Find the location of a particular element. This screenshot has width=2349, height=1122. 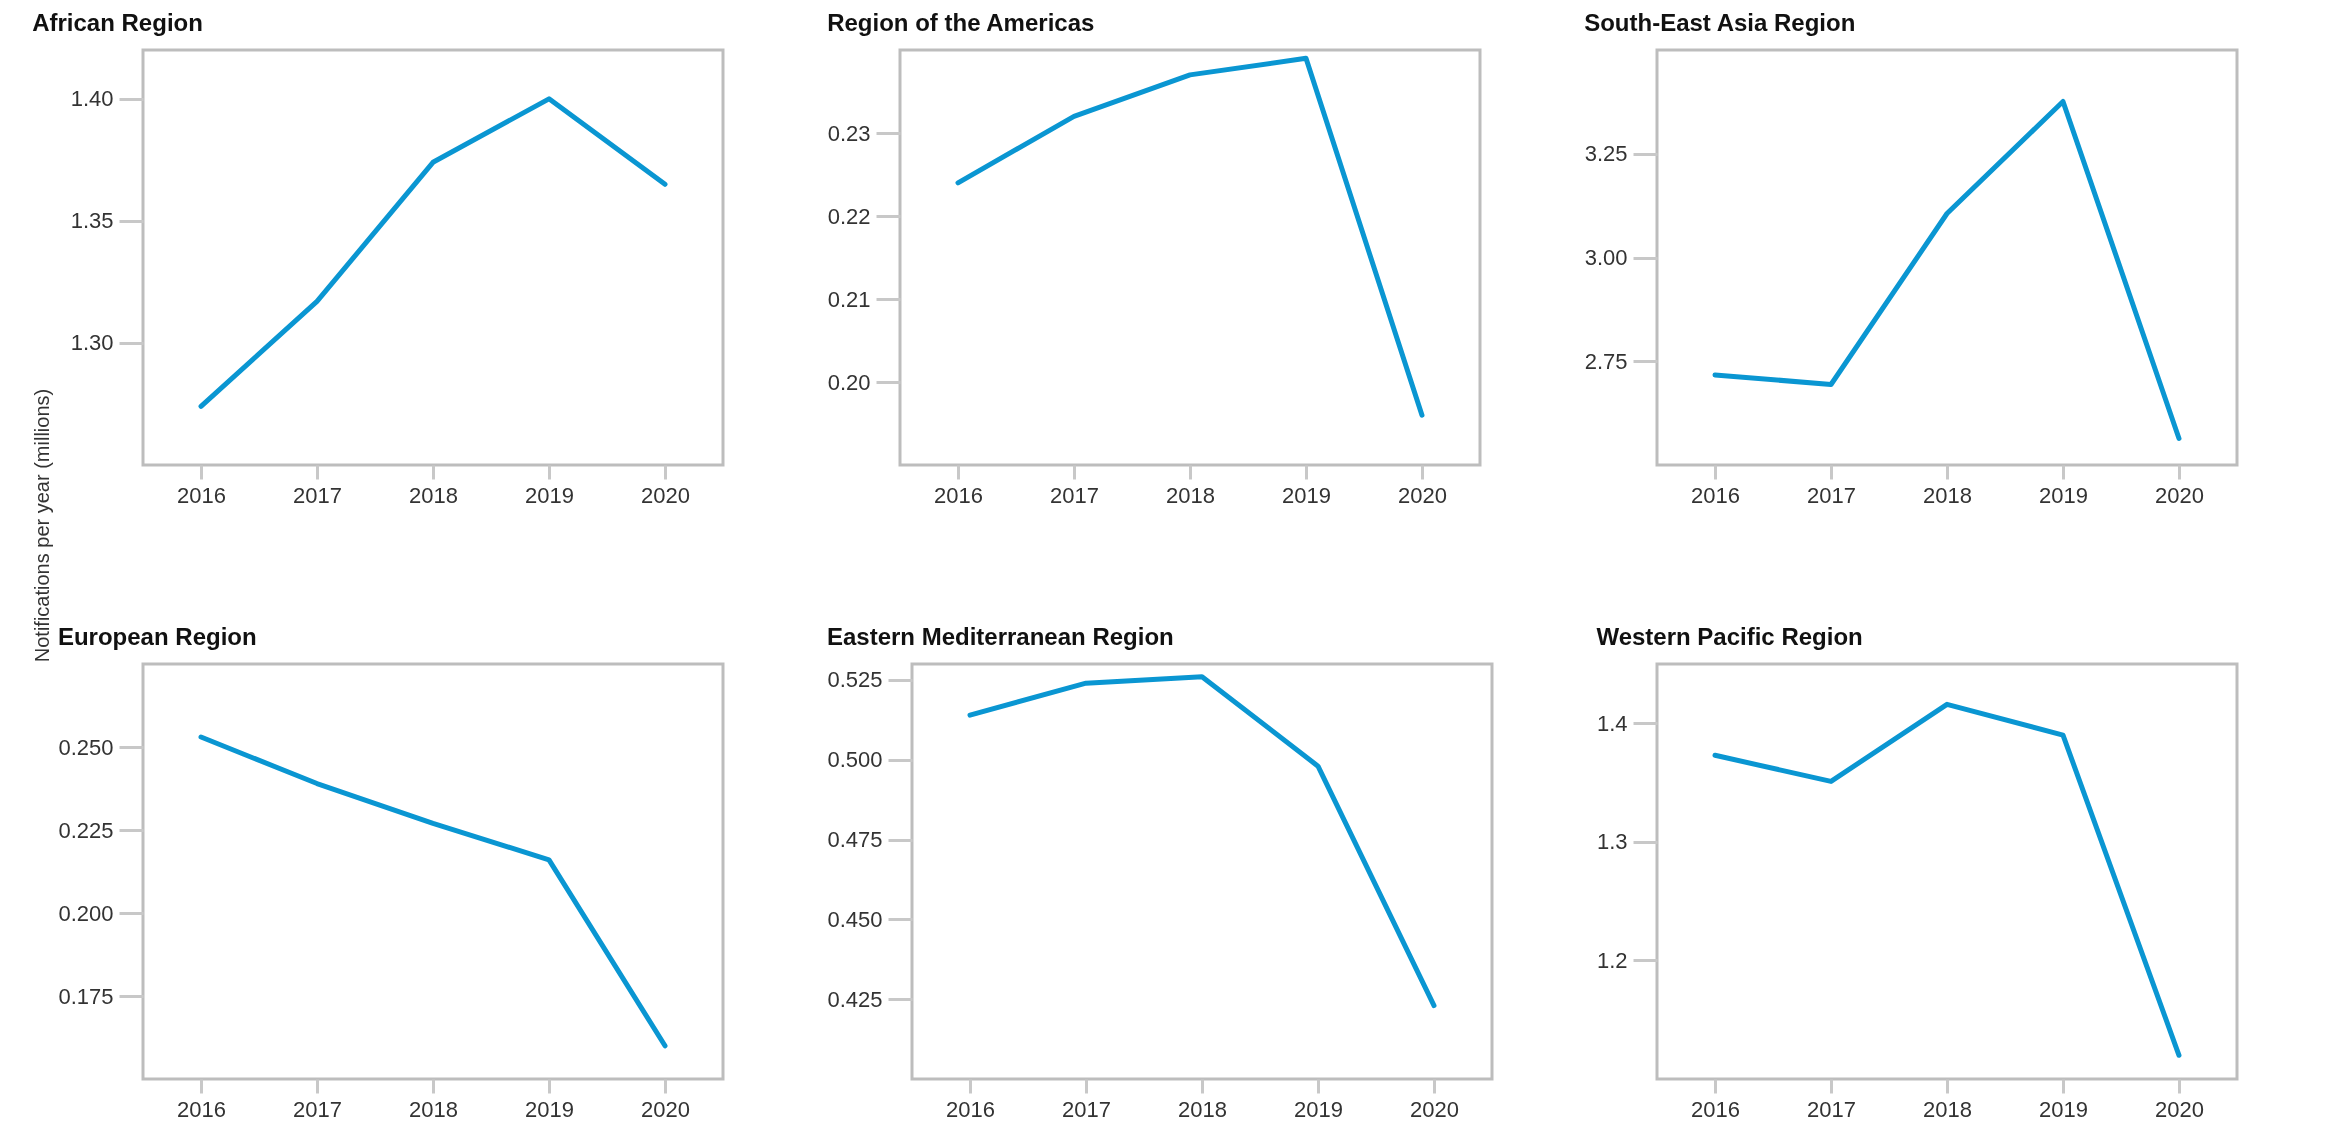

chart-title: European Region is located at coordinates (157, 636).